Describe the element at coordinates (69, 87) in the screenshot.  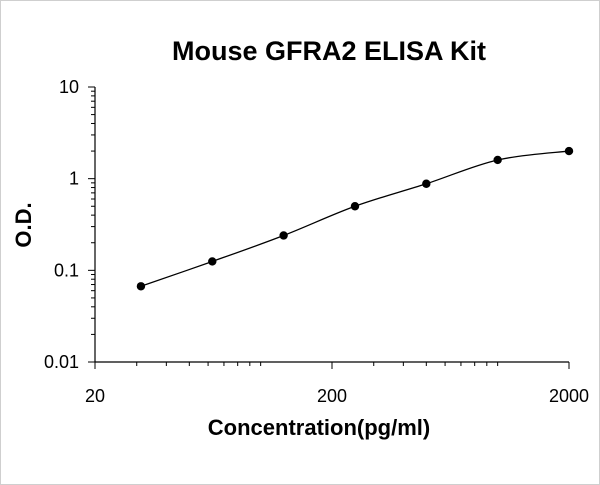
I see `y-tick-label: 10` at that location.